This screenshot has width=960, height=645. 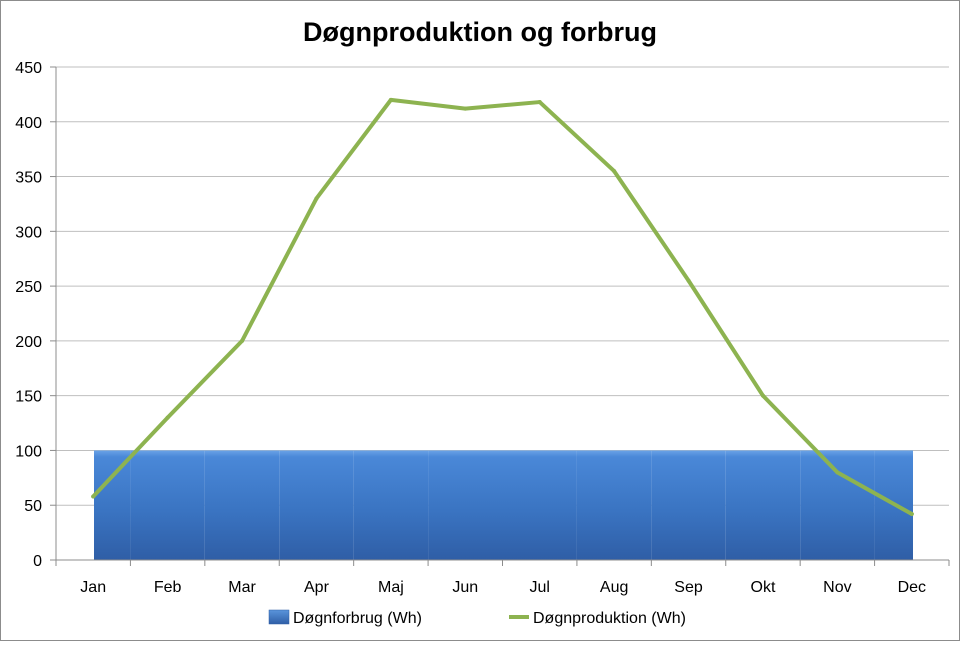 What do you see at coordinates (168, 587) in the screenshot?
I see `x-tick-label-Feb: Feb` at bounding box center [168, 587].